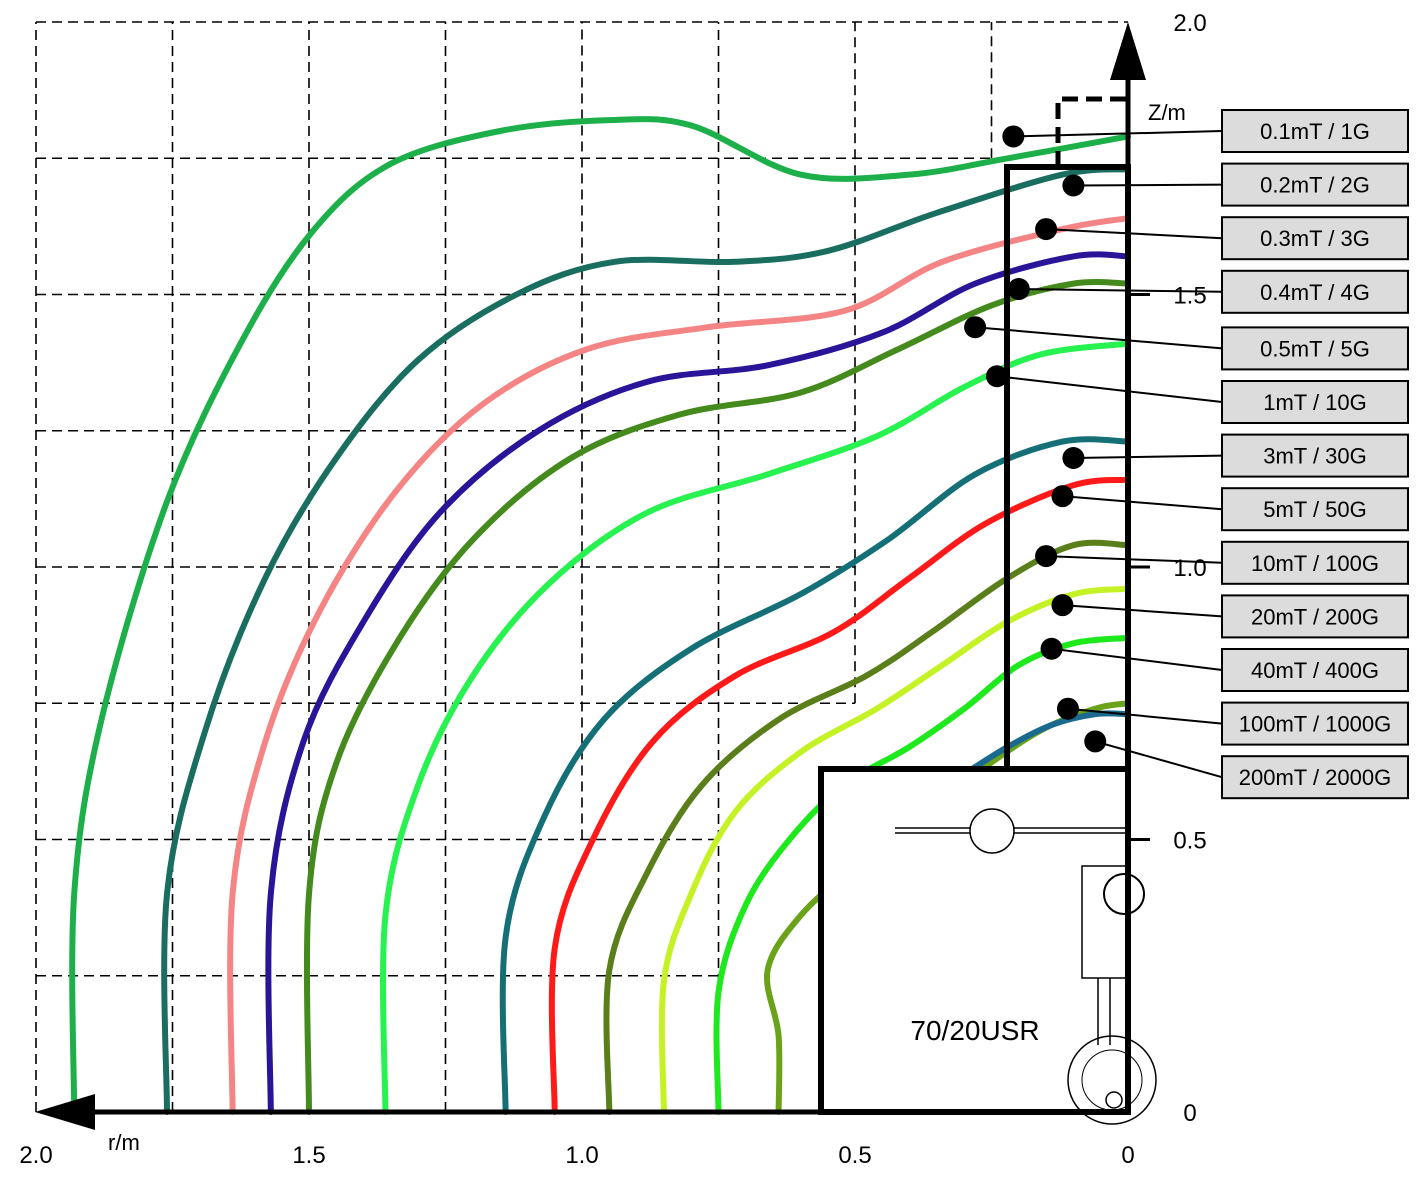 The width and height of the screenshot is (1421, 1178). What do you see at coordinates (1128, 51) in the screenshot?
I see `y-axis-arrow` at bounding box center [1128, 51].